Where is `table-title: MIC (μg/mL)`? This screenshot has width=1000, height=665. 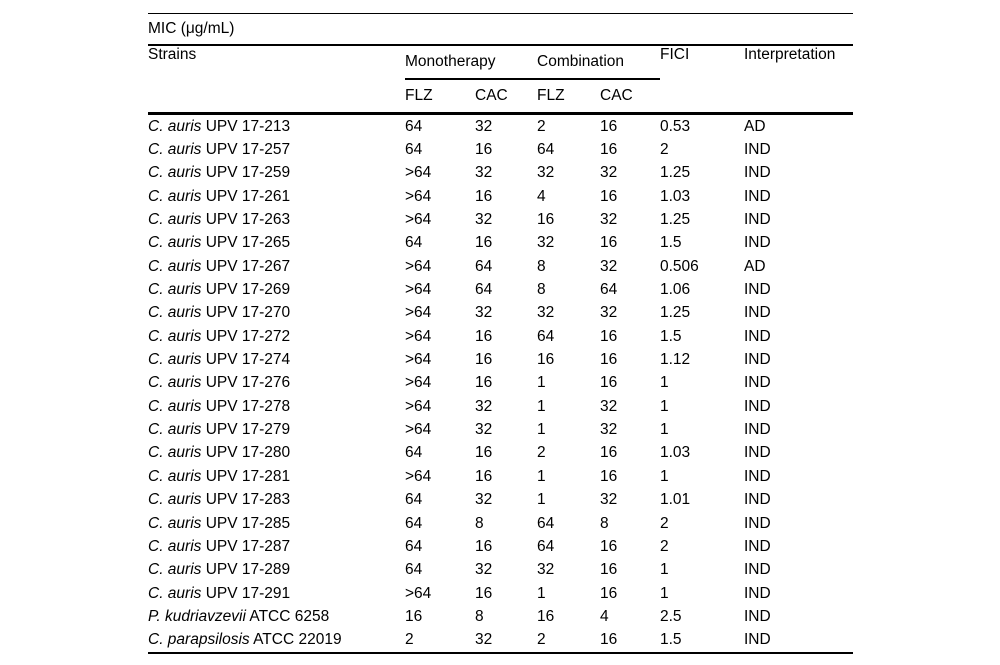
table-title: MIC (μg/mL) is located at coordinates (501, 29).